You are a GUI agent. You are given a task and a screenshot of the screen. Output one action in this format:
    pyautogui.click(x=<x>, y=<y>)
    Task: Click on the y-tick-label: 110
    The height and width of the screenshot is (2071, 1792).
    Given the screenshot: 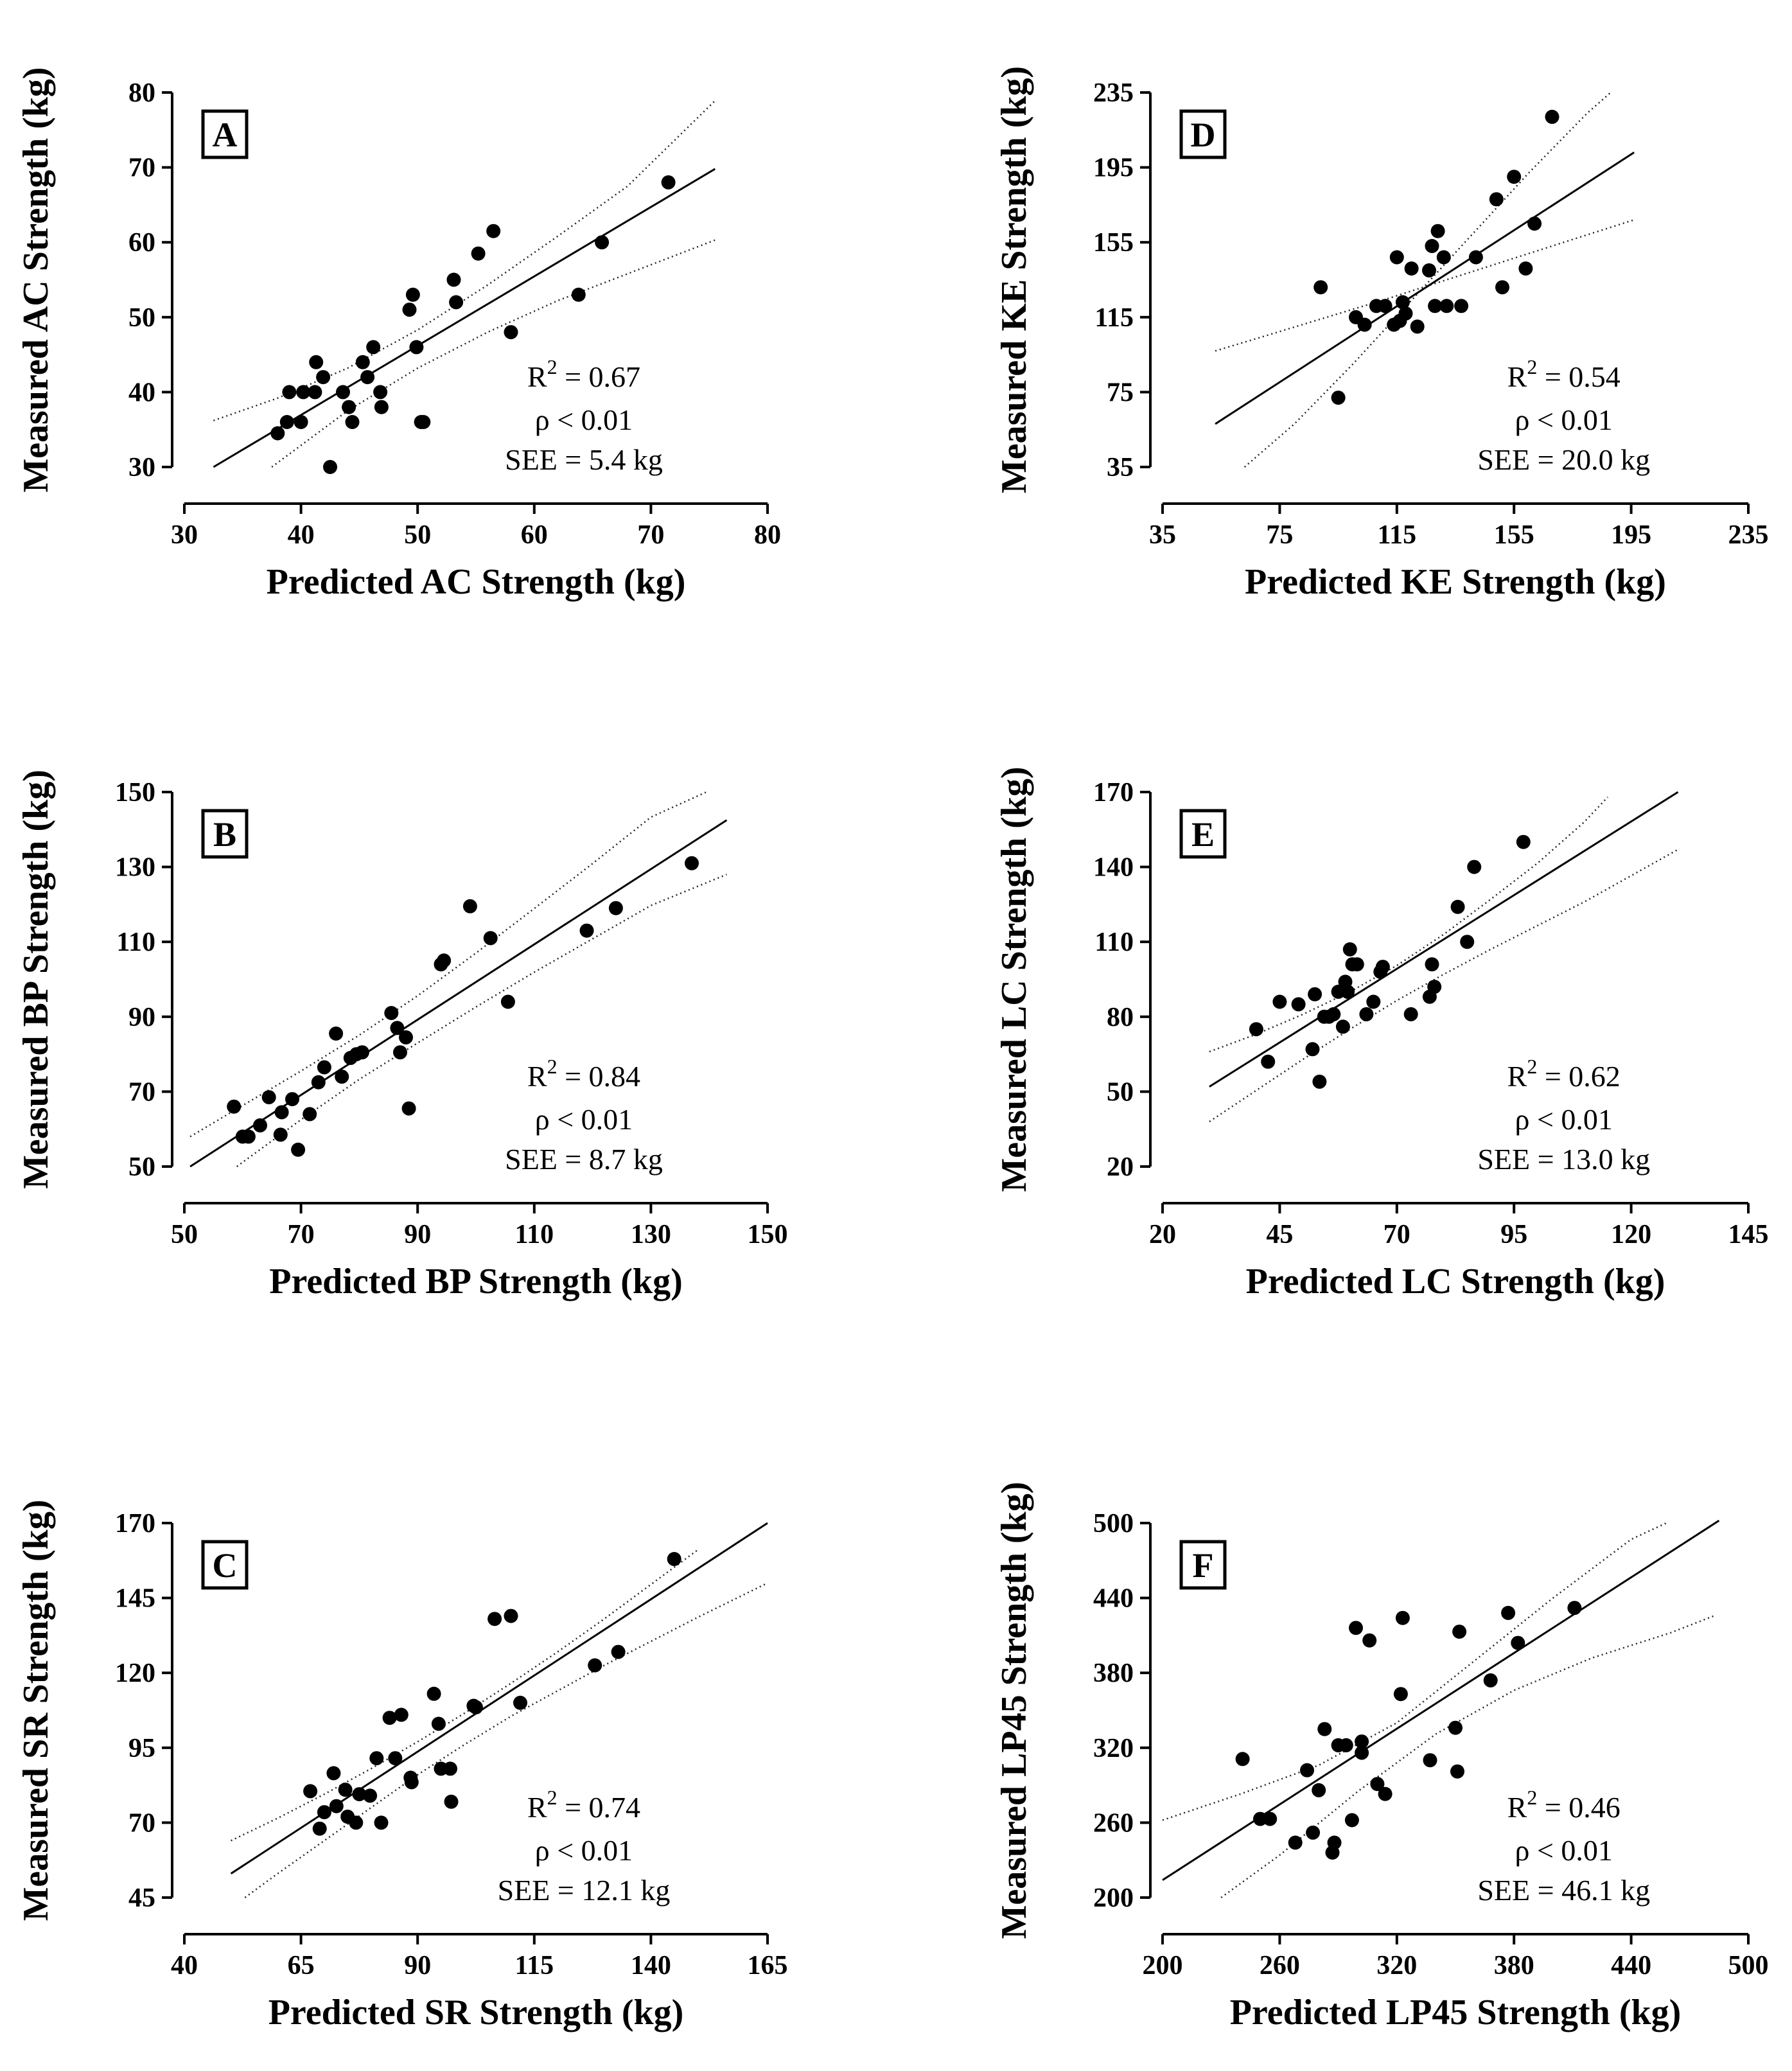 What is the action you would take?
    pyautogui.click(x=135, y=942)
    